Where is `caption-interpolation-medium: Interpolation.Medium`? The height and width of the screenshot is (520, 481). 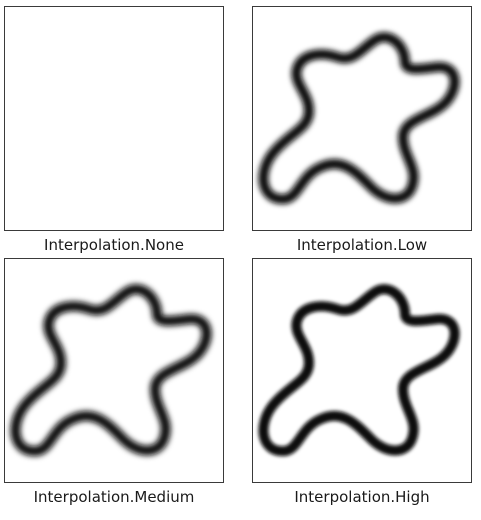
caption-interpolation-medium: Interpolation.Medium is located at coordinates (114, 497).